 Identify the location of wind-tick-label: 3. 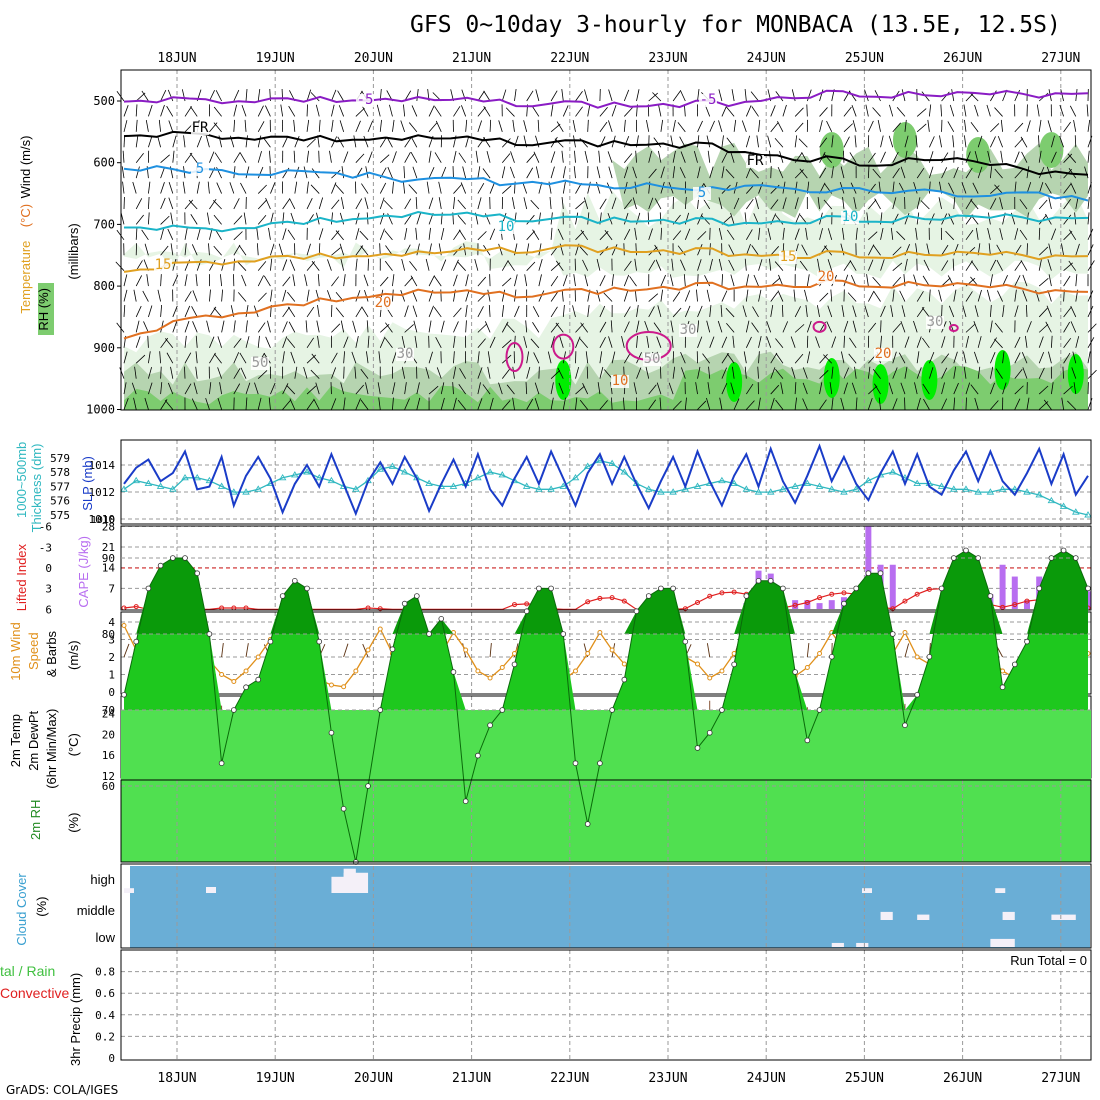
(111, 640).